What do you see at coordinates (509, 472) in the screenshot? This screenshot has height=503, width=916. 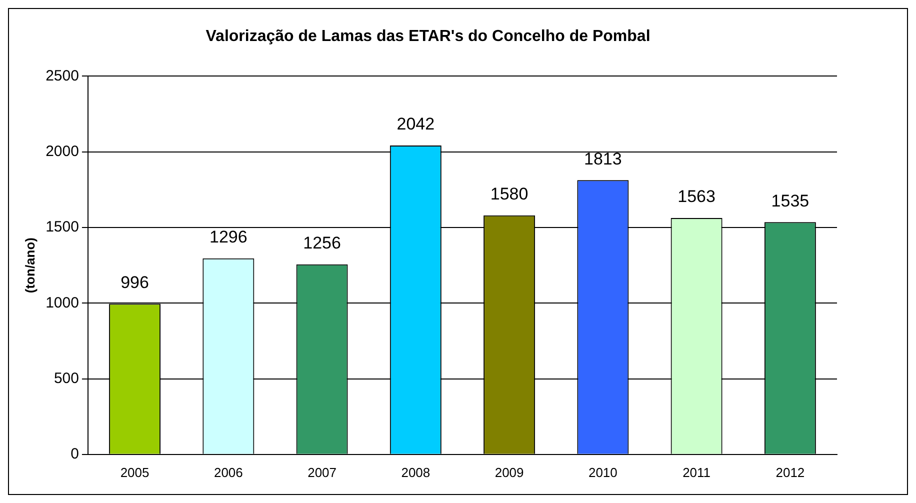 I see `x-tick-label: 2009` at bounding box center [509, 472].